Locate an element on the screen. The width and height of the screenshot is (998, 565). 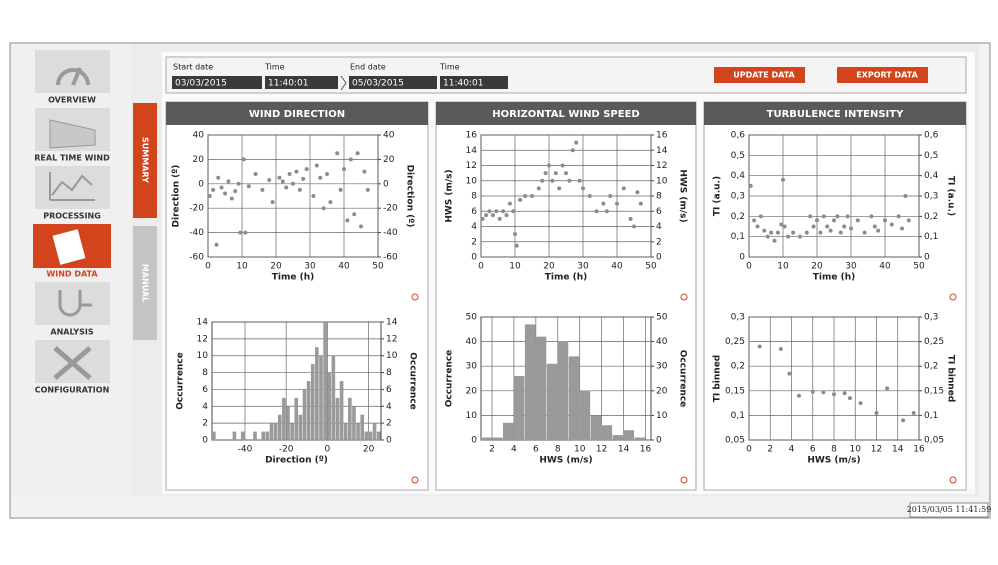
y2-axis-label: Occurrence is located at coordinates (683, 379).